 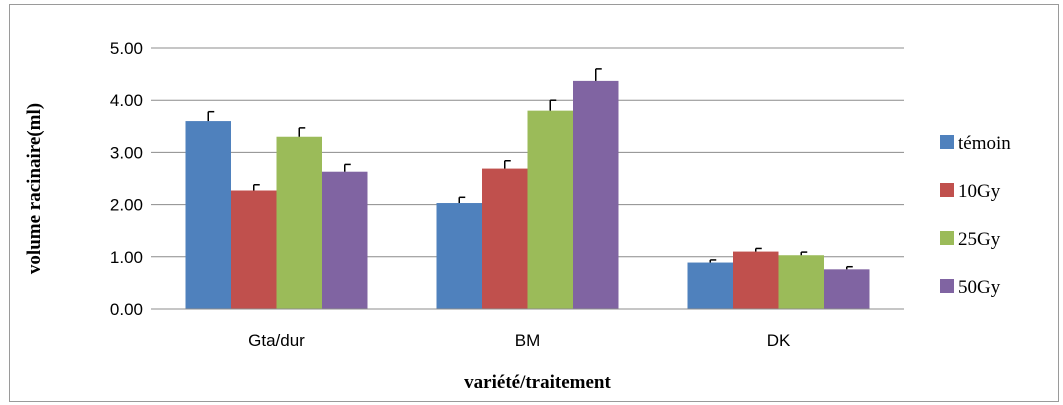 What do you see at coordinates (979, 287) in the screenshot?
I see `legend-label: 50Gy` at bounding box center [979, 287].